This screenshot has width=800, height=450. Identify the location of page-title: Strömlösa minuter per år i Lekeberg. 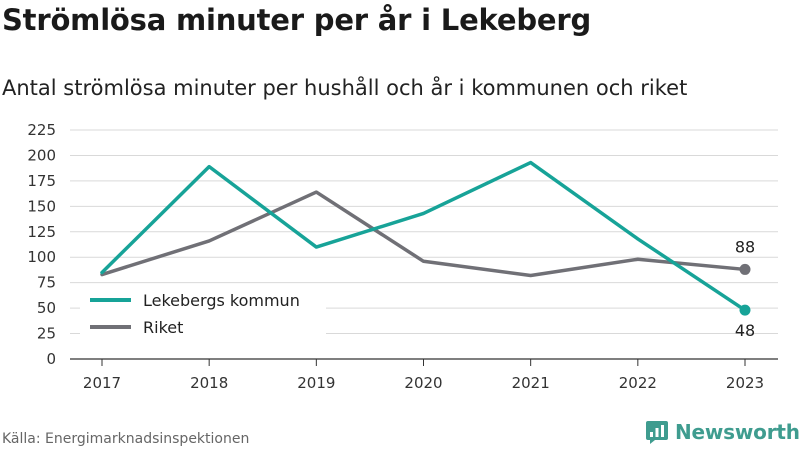
(297, 20).